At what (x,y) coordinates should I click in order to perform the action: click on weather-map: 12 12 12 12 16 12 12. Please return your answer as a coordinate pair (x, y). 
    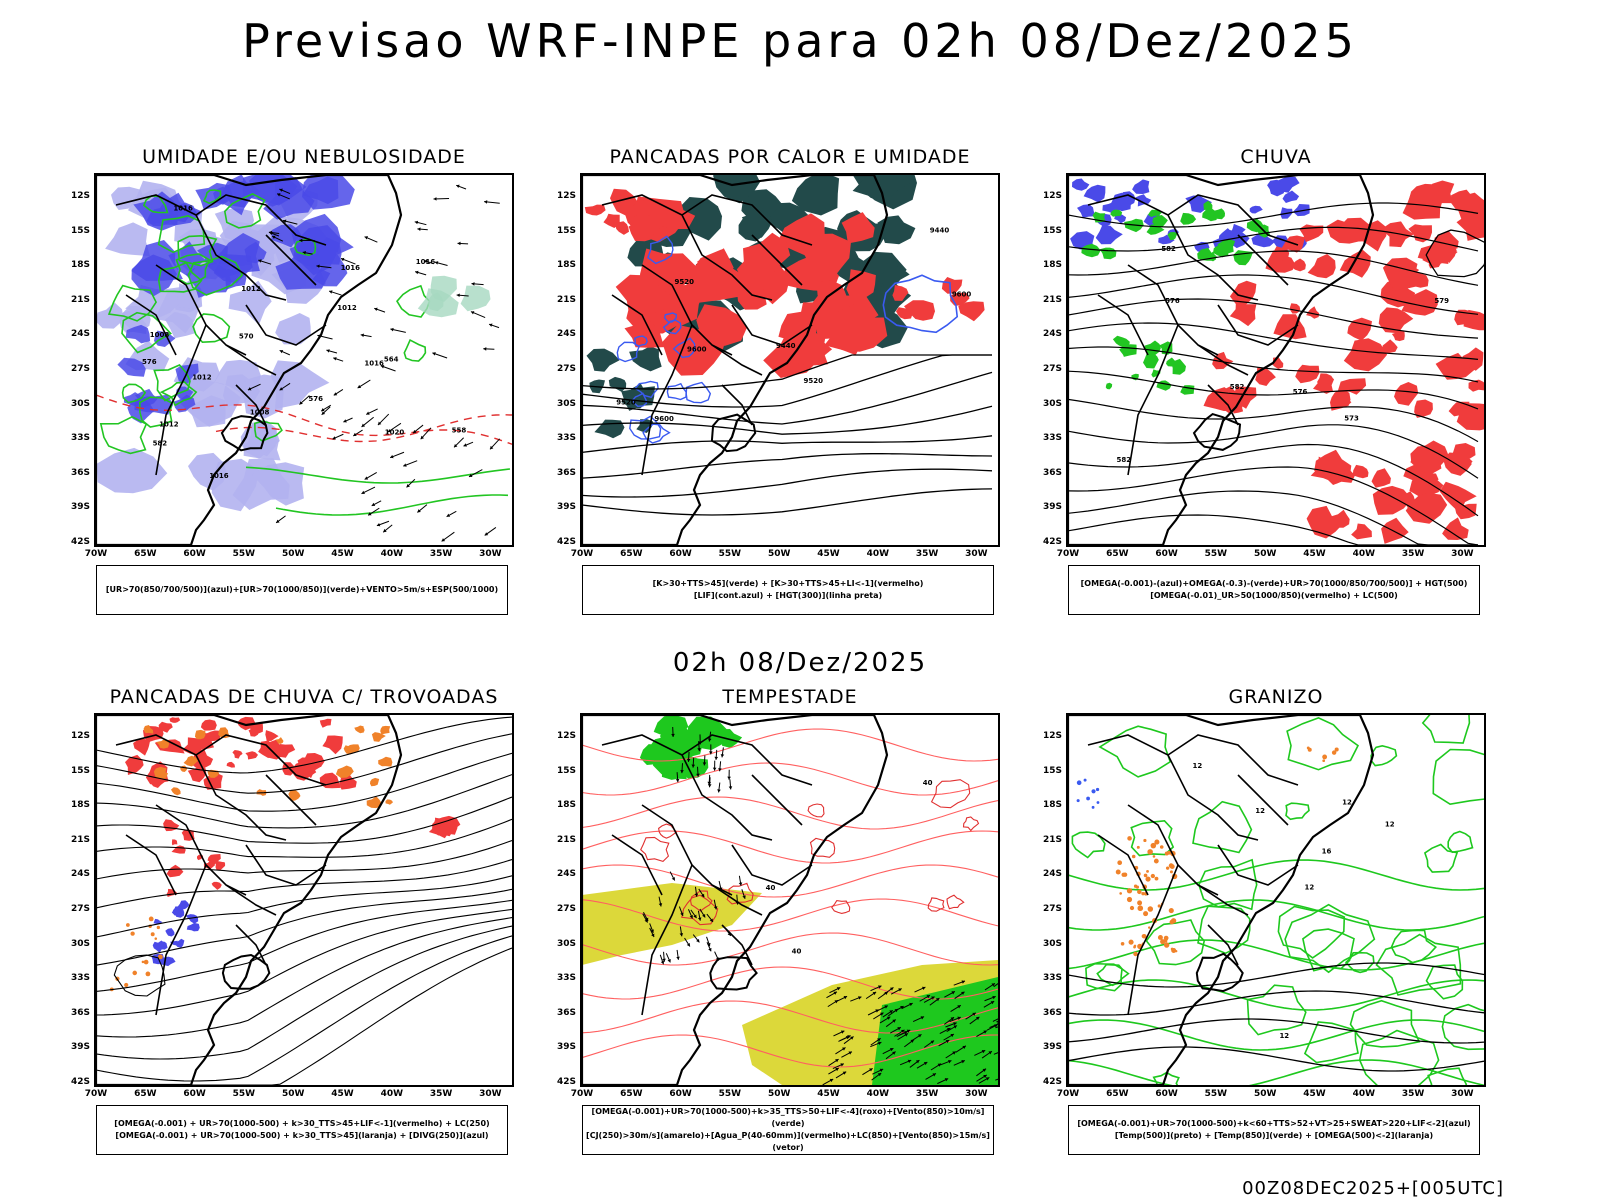
    Looking at the image, I should click on (1276, 900).